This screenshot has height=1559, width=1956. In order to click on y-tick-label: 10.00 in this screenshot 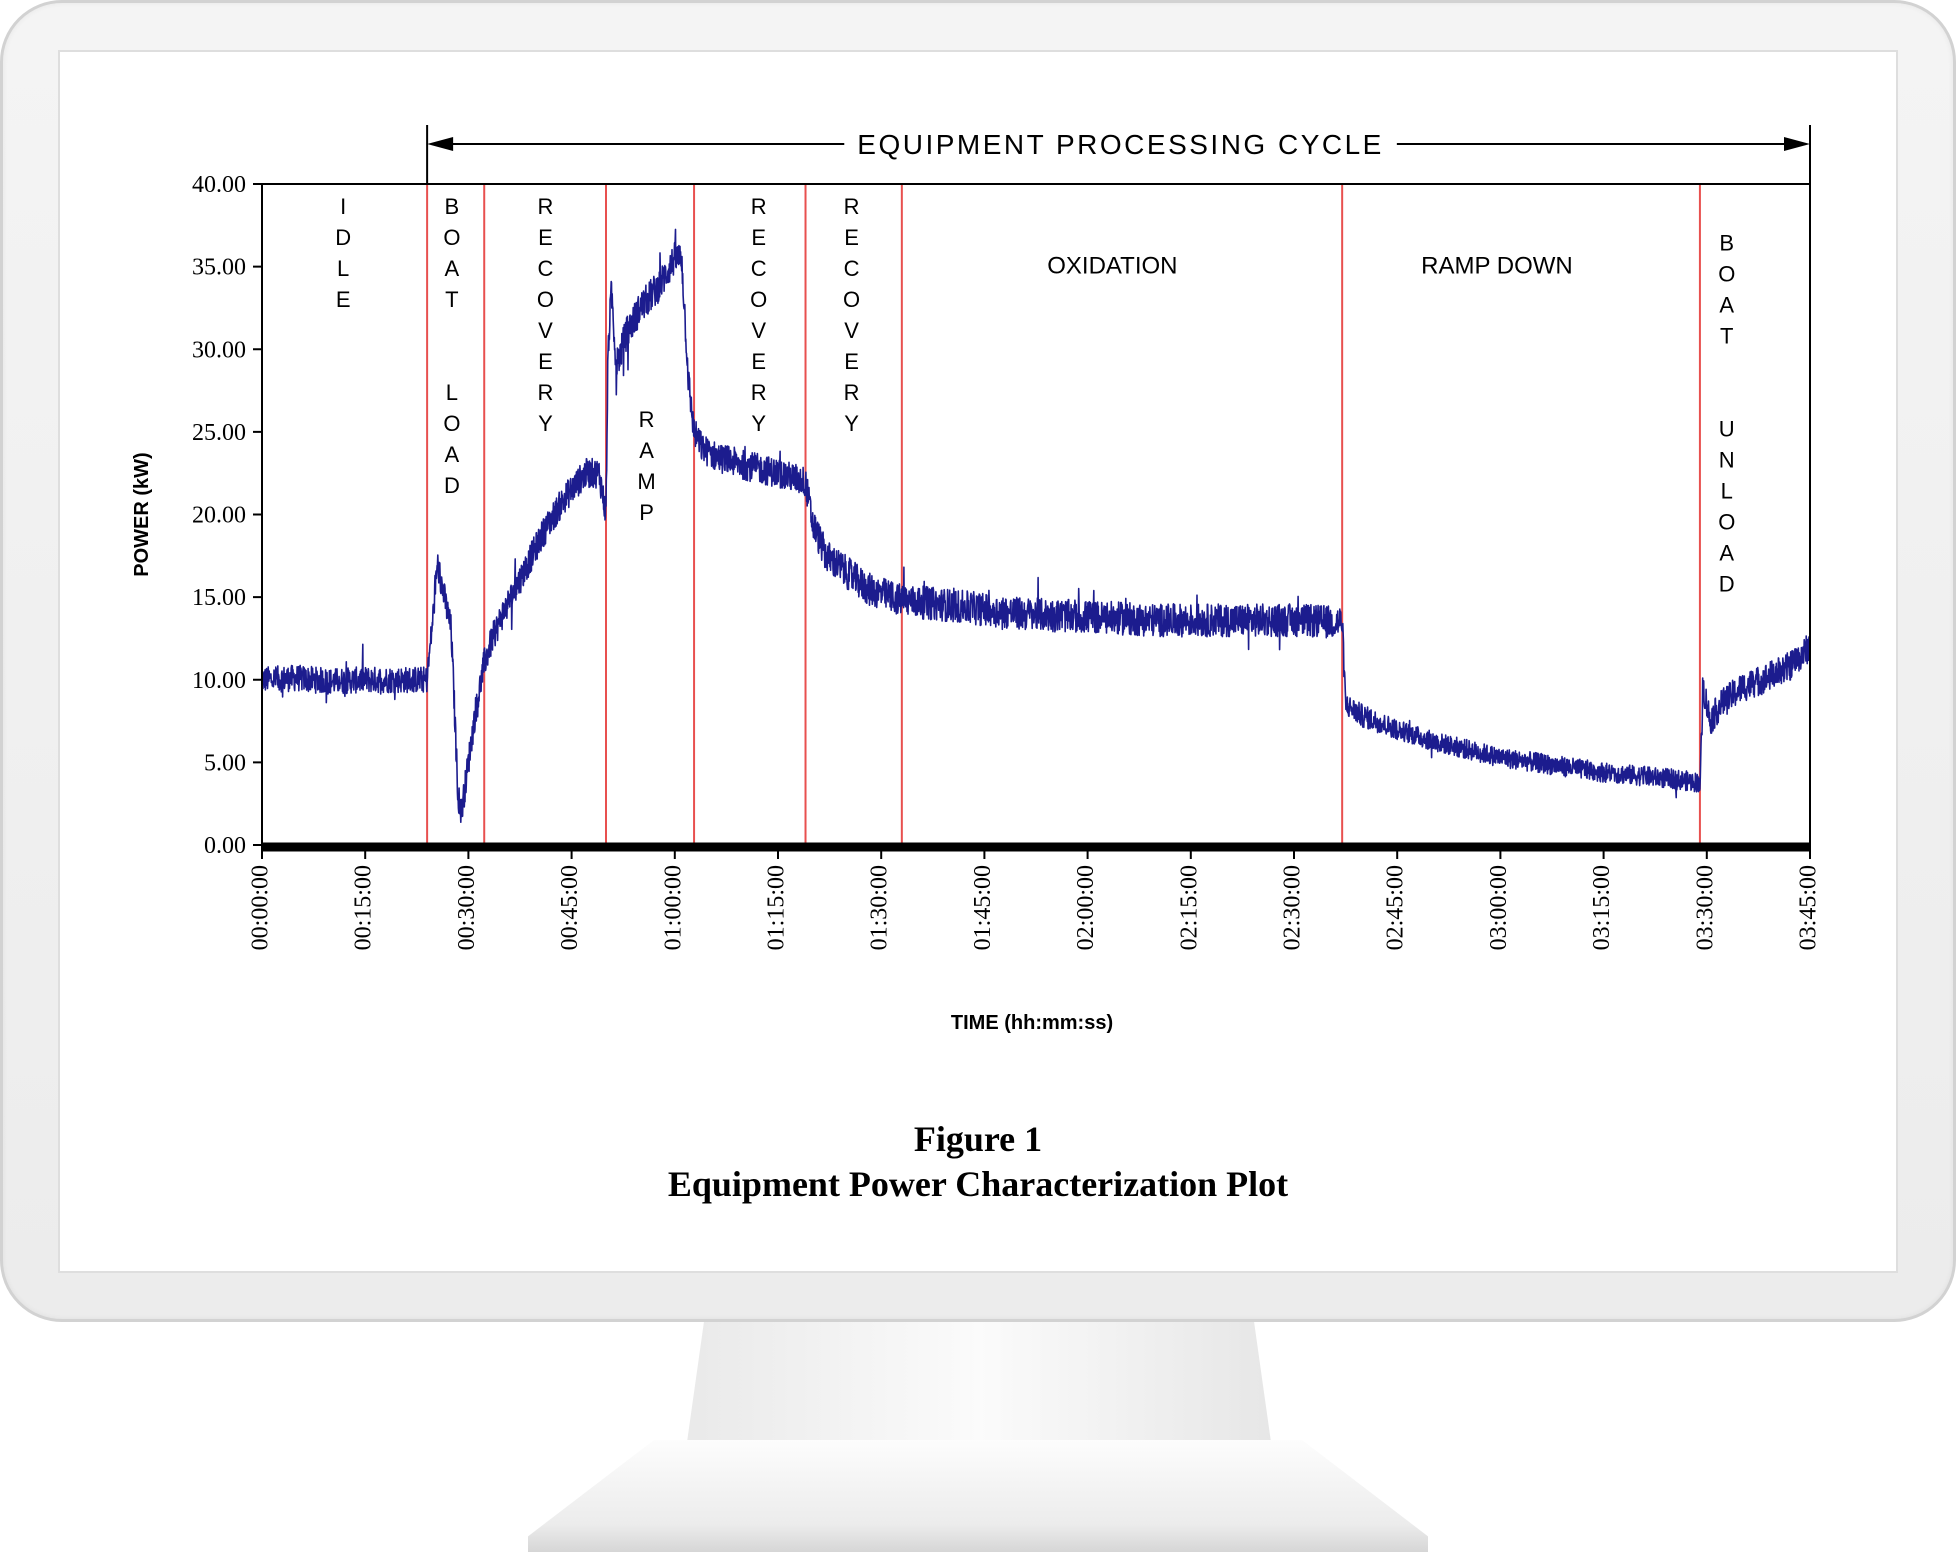, I will do `click(219, 681)`.